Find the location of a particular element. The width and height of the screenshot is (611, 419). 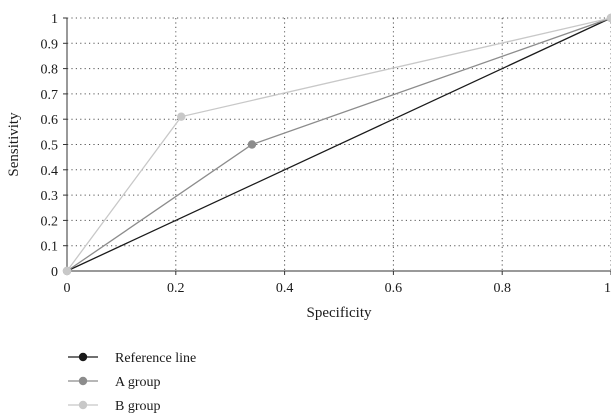

y-tick-label: 0.3 is located at coordinates (50, 196).